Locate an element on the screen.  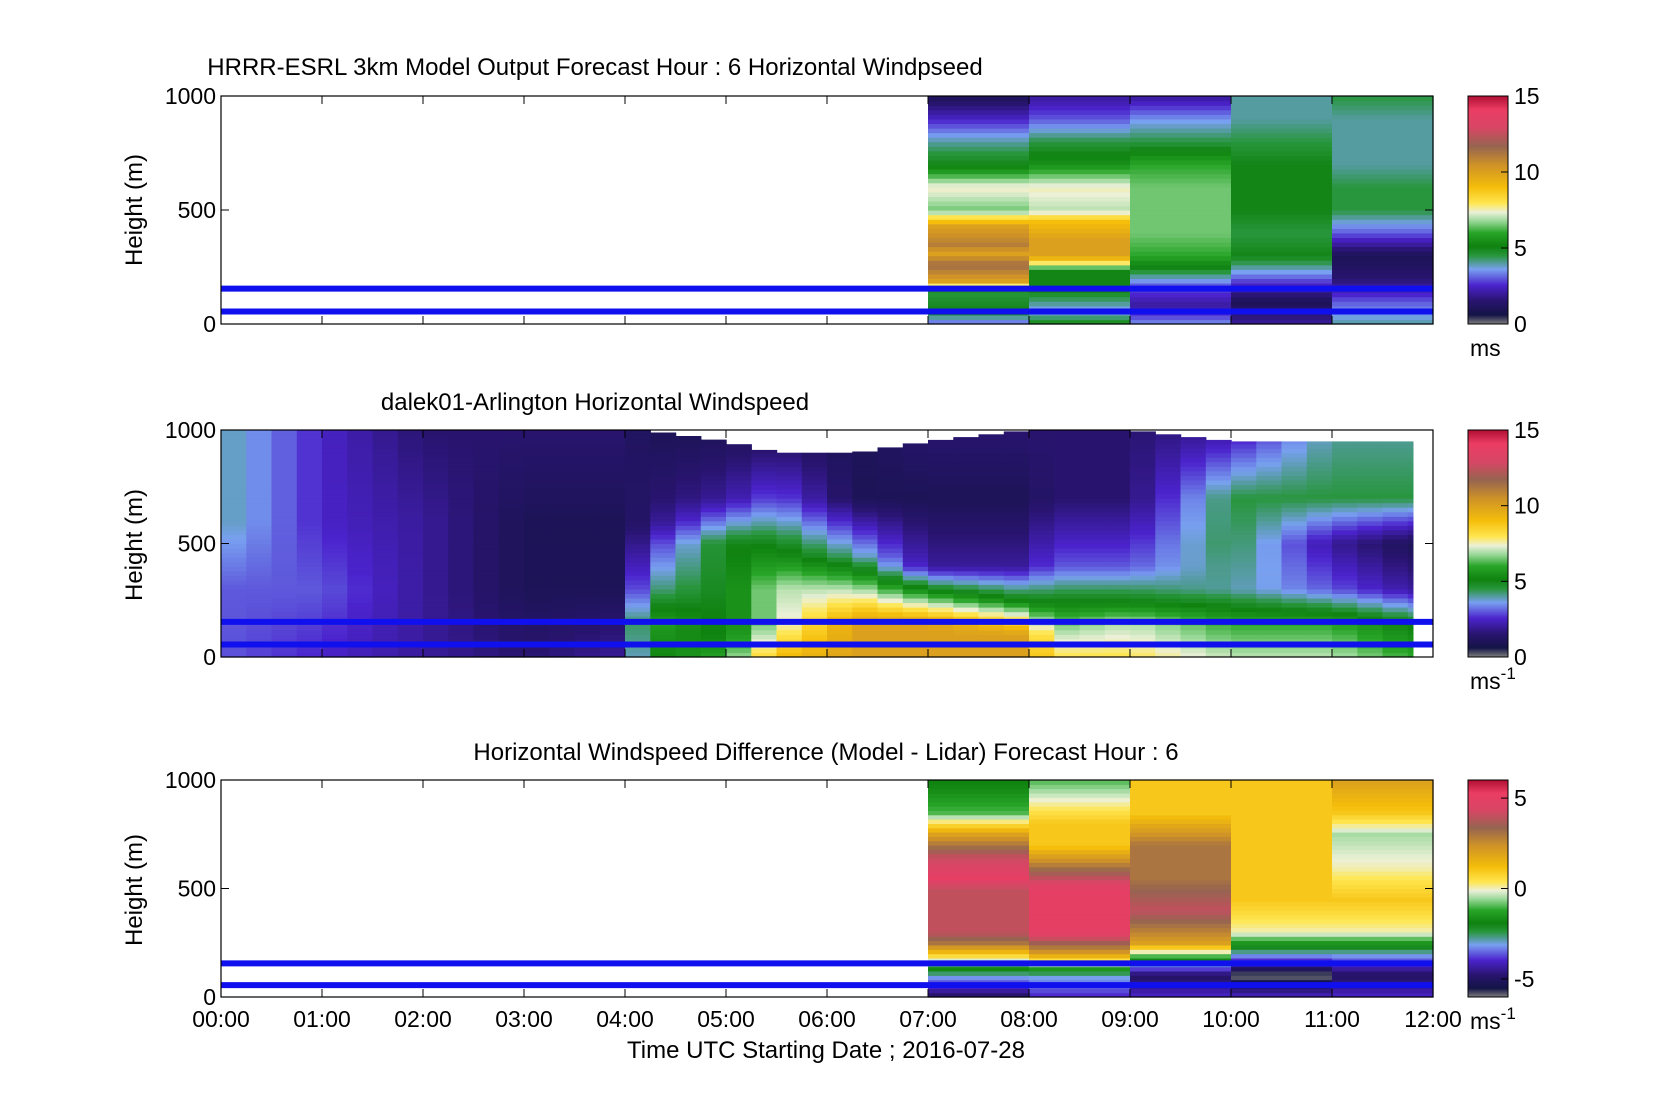
x-tick-label: 10:00 is located at coordinates (1231, 1019).